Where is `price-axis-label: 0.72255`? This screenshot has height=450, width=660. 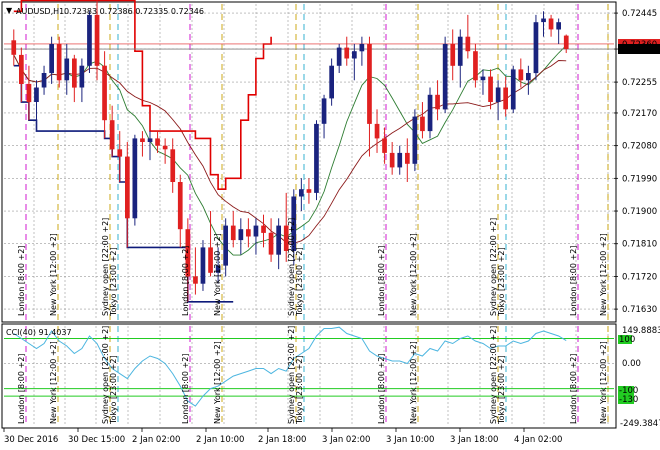 price-axis-label: 0.72255 is located at coordinates (639, 83).